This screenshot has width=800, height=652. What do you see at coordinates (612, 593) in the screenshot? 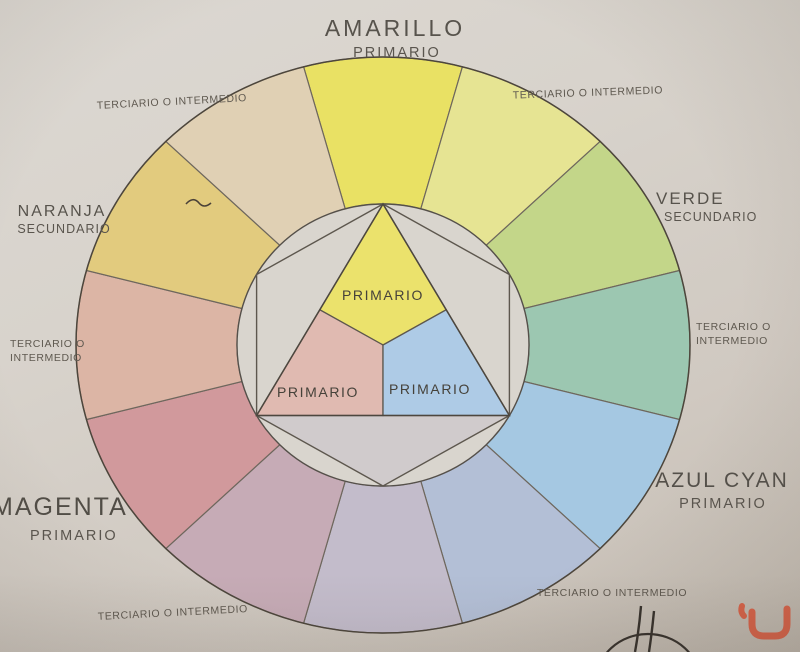
I see `label-terciario-bottom-right: TERCIARIO O INTERMEDIO` at bounding box center [612, 593].